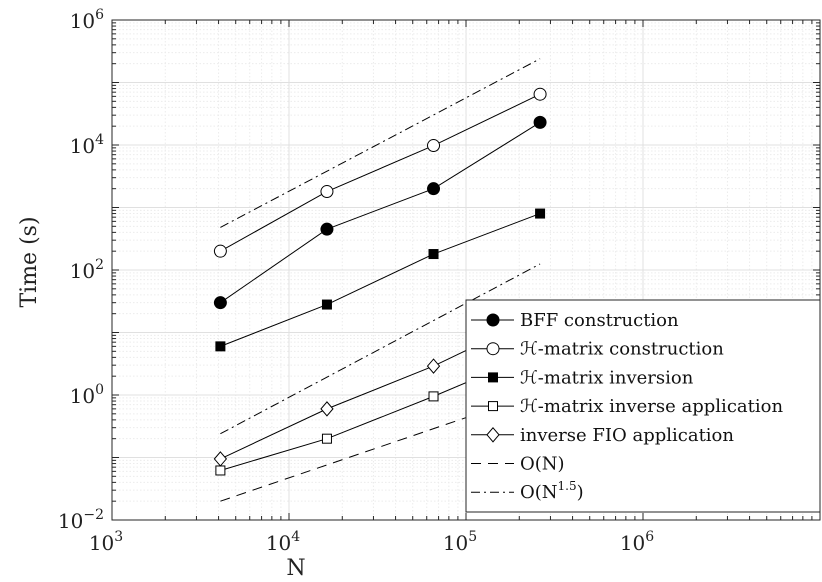 Image resolution: width=822 pixels, height=582 pixels. I want to click on legend-entry: O(N1.5), so click(527, 491).